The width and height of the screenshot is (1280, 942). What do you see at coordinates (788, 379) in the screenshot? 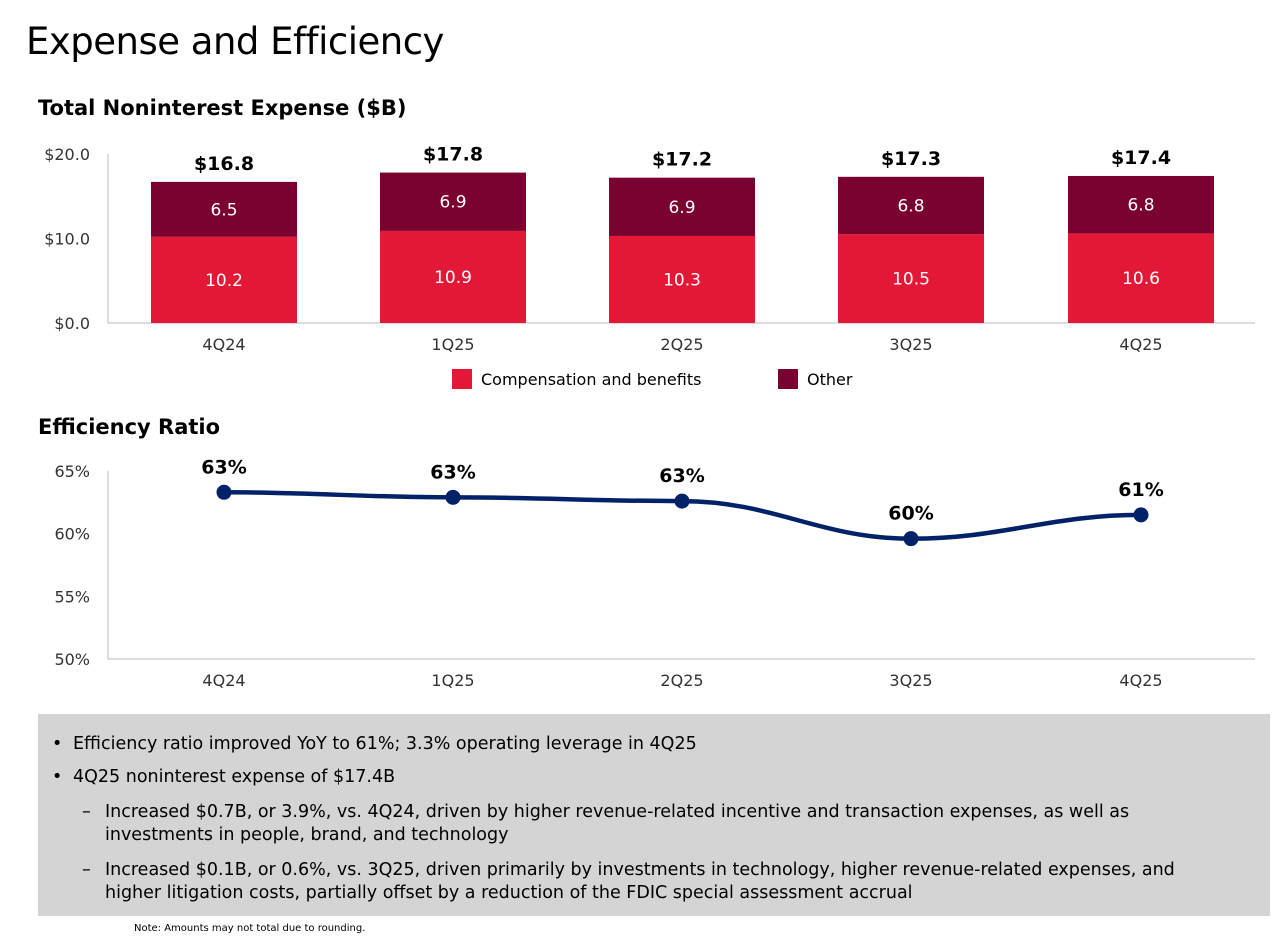
I see `legend-swatch-other` at bounding box center [788, 379].